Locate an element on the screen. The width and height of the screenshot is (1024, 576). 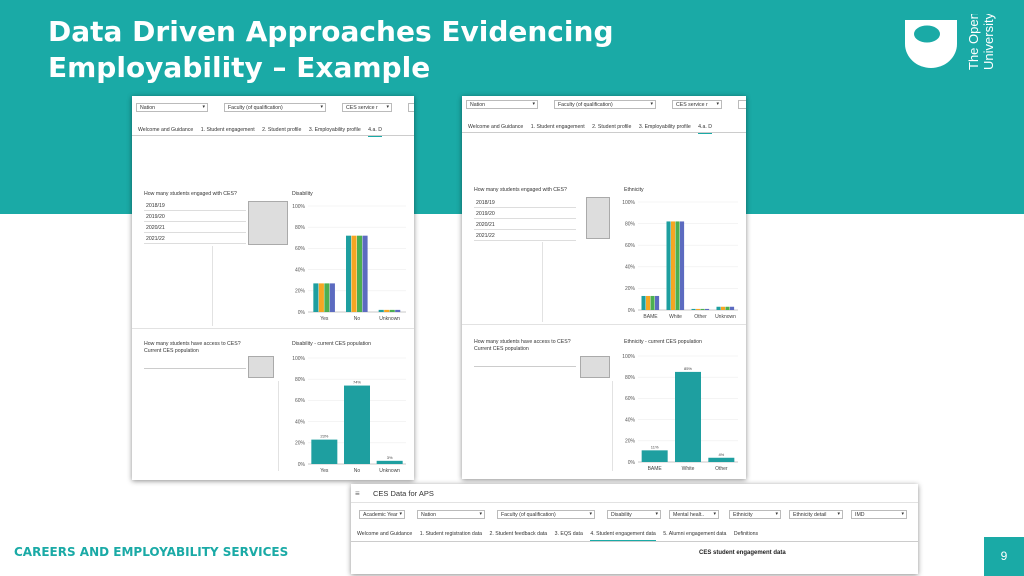
year-row: 2021/22 is located at coordinates (195, 239).